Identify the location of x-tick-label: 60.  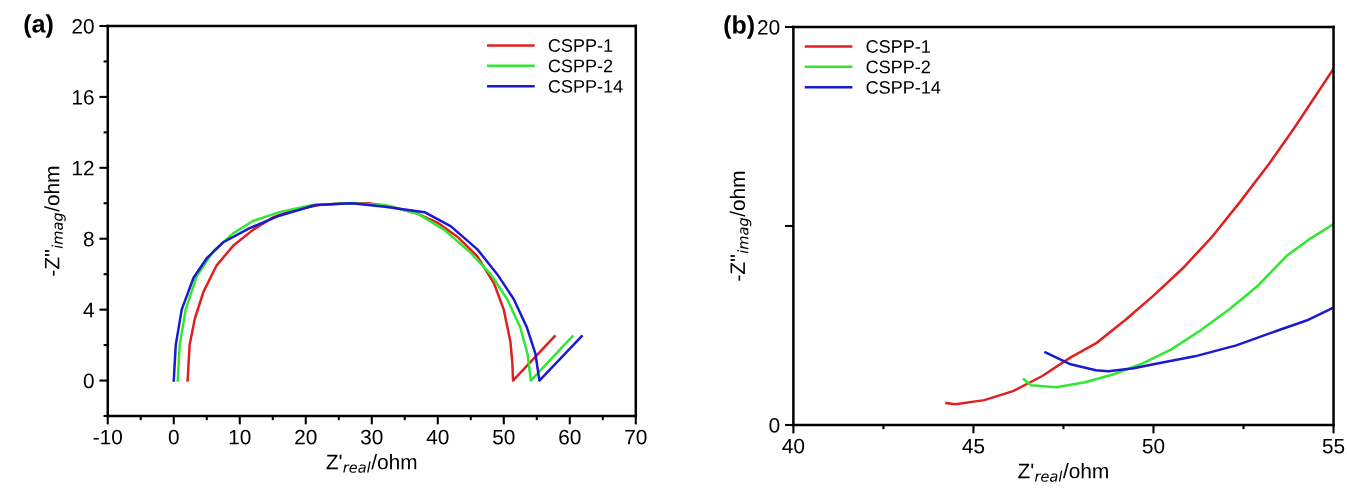
(570, 437).